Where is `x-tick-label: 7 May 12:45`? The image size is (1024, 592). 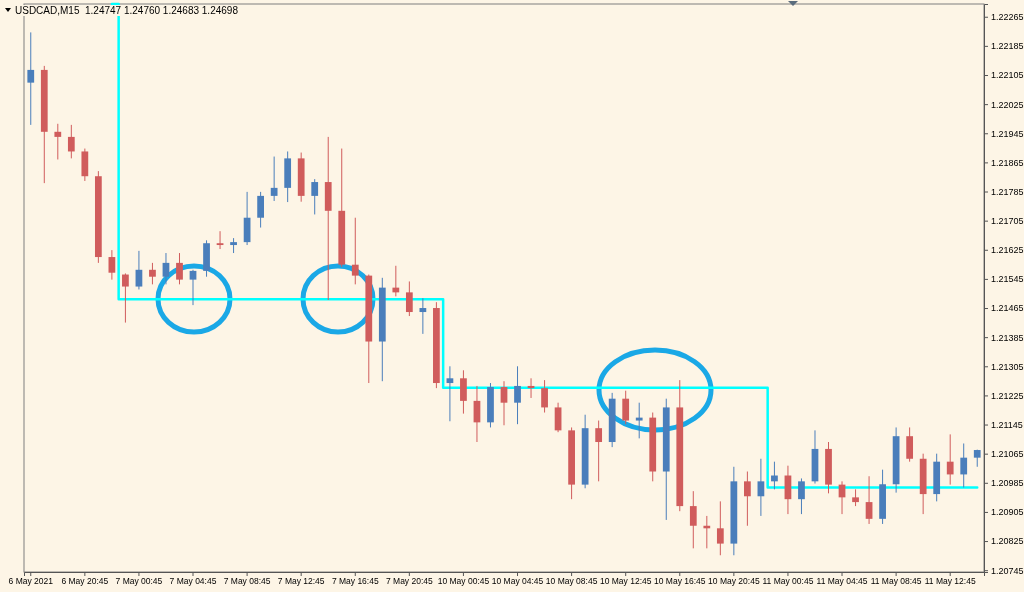 x-tick-label: 7 May 12:45 is located at coordinates (301, 581).